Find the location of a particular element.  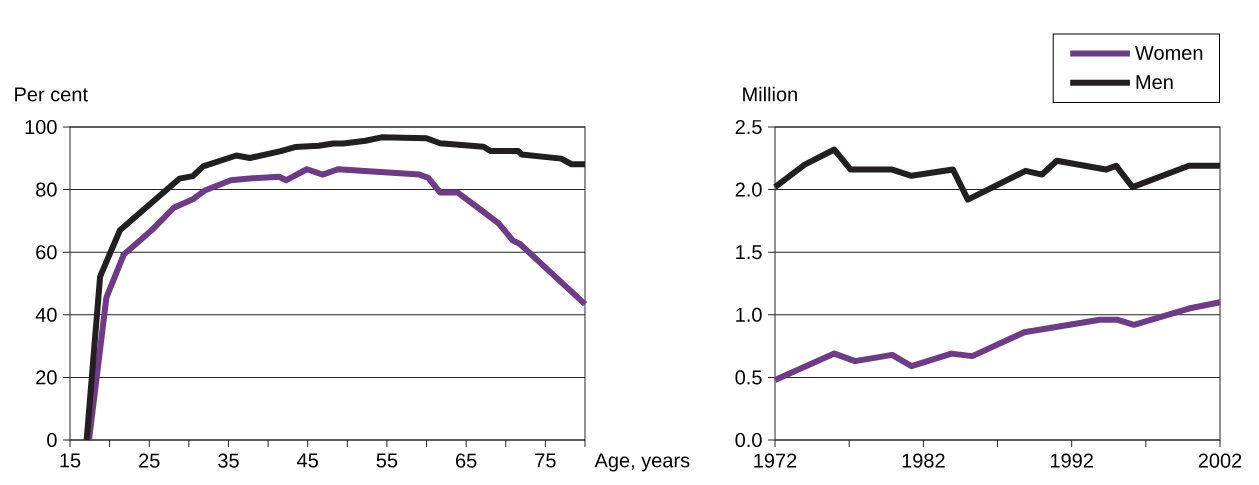

y-tick-label: 0.0 is located at coordinates (748, 440).